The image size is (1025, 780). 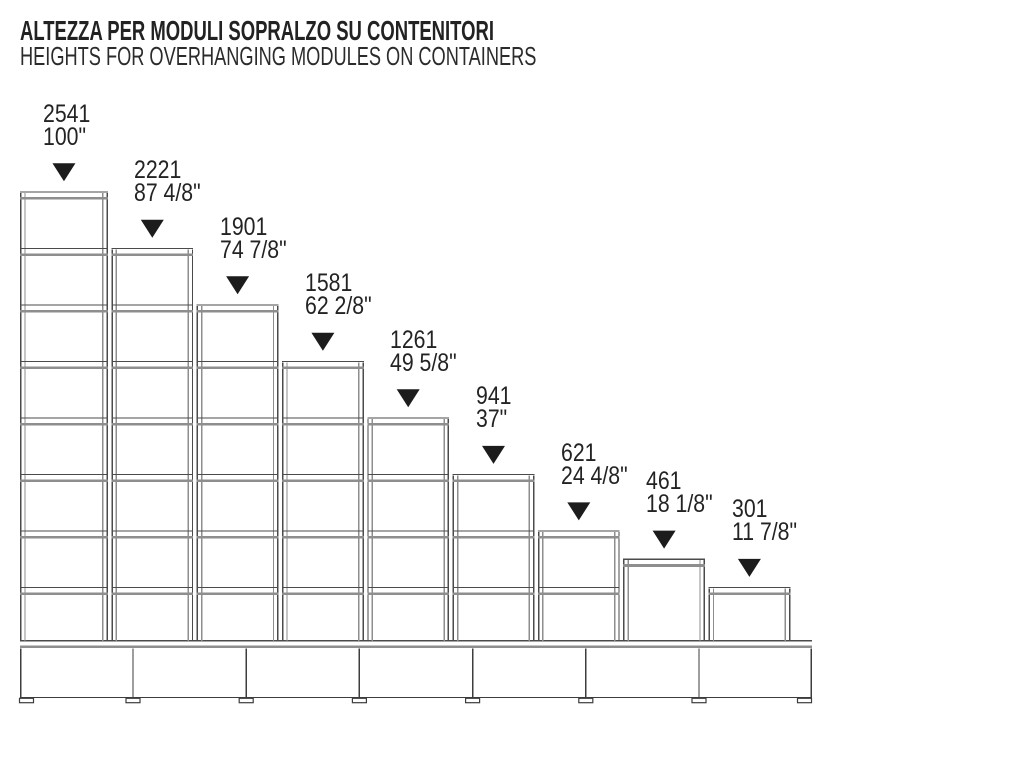 I want to click on height-mm: 2541, so click(x=67, y=113).